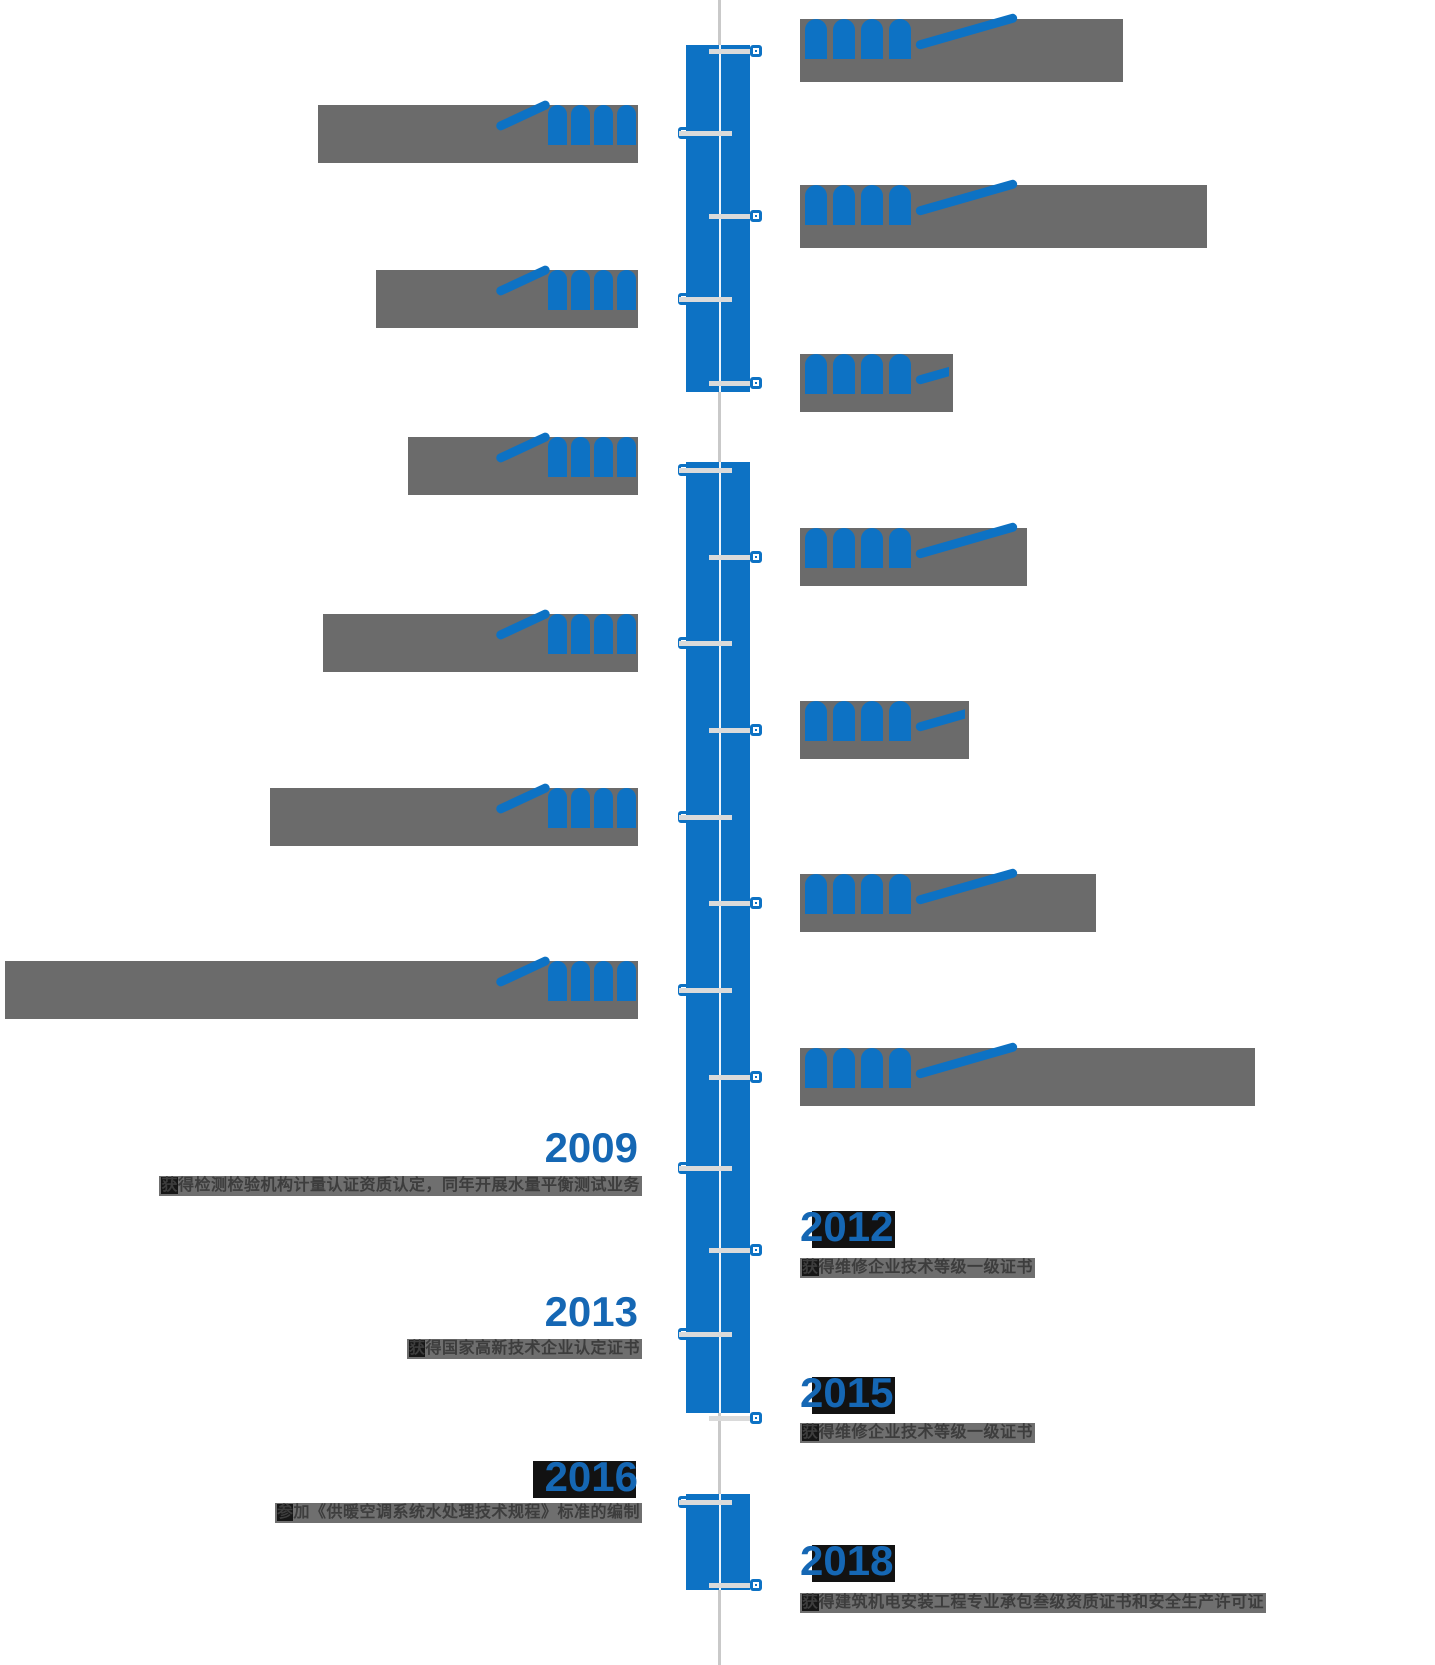  What do you see at coordinates (591, 1148) in the screenshot?
I see `entry-year: 2009` at bounding box center [591, 1148].